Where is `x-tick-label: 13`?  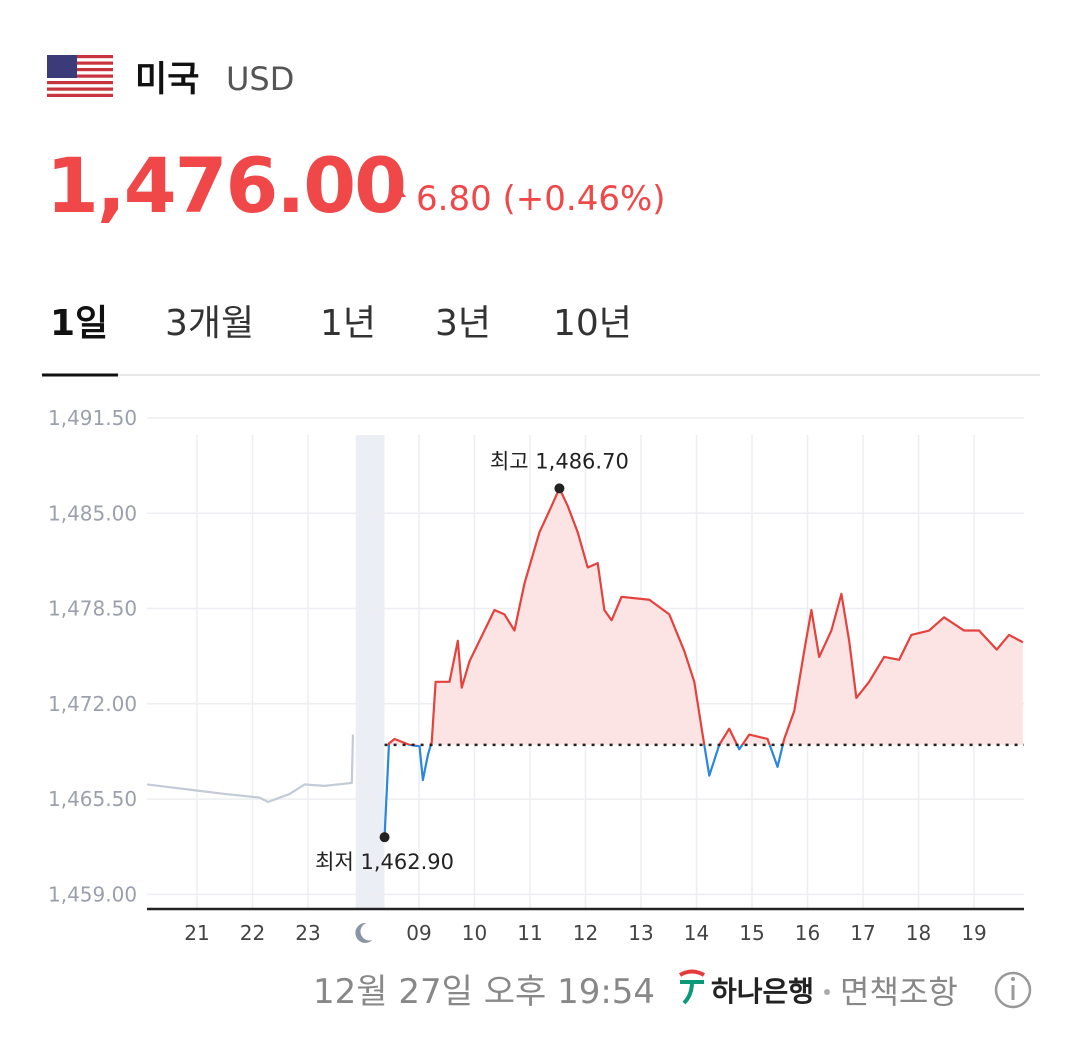
x-tick-label: 13 is located at coordinates (640, 933).